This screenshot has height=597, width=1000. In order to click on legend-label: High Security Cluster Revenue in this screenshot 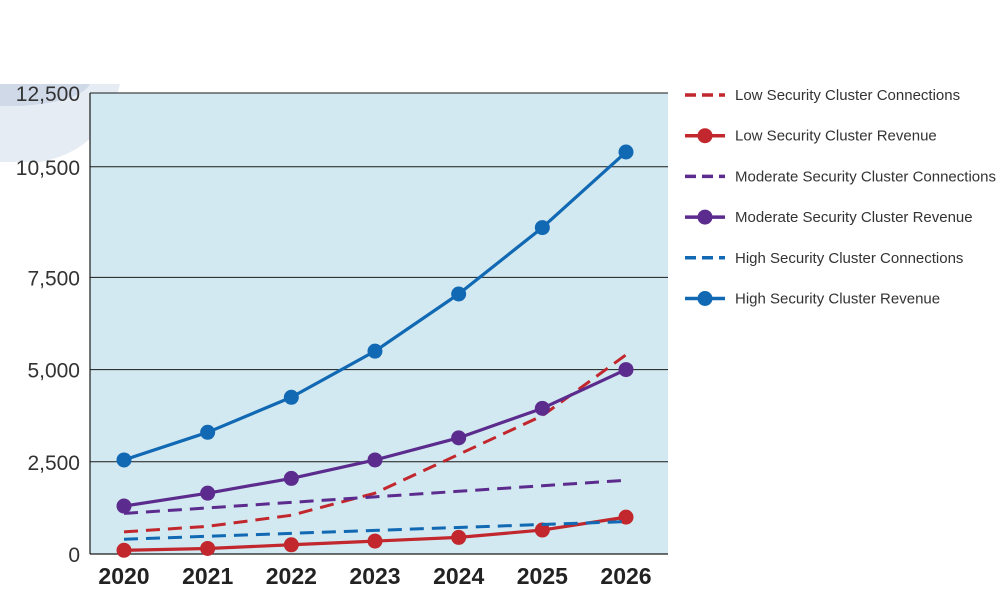, I will do `click(837, 299)`.